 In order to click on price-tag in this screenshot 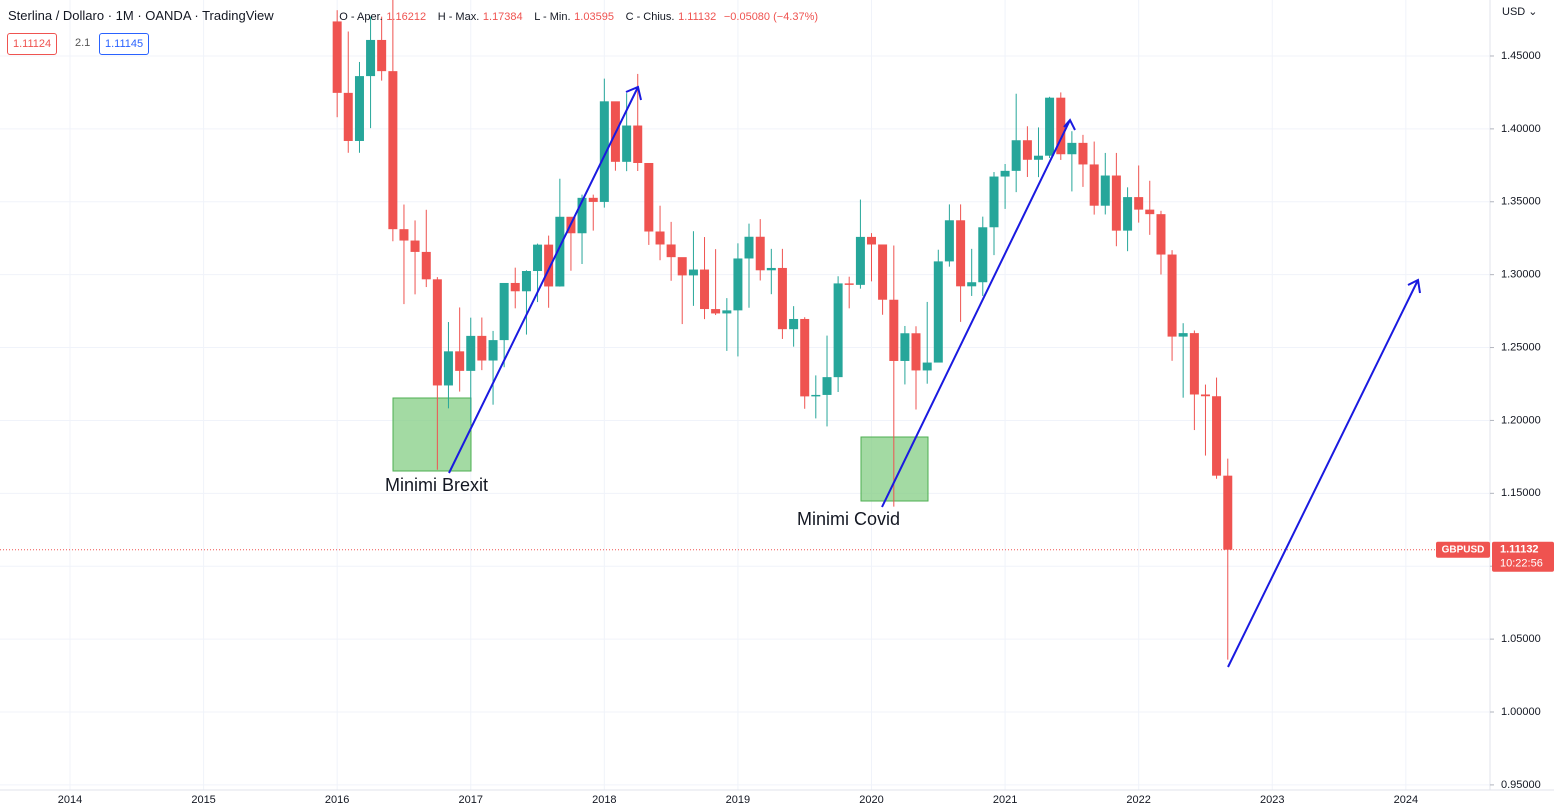, I will do `click(1523, 556)`.